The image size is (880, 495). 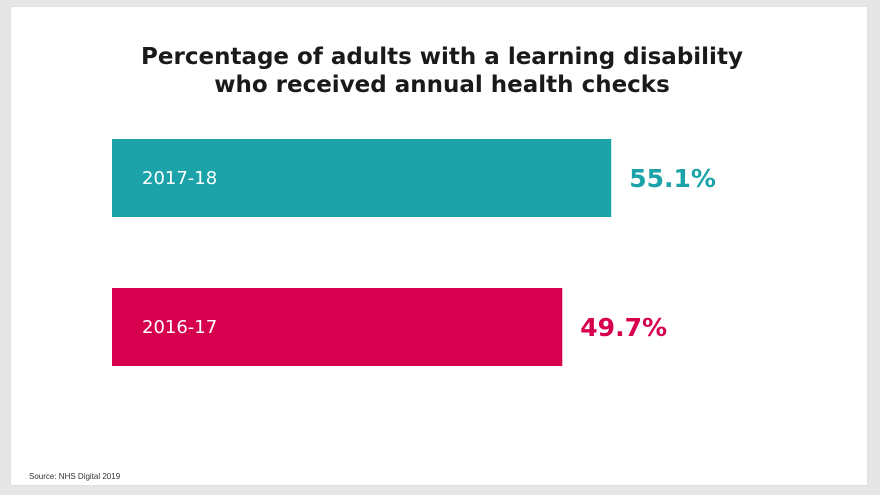 What do you see at coordinates (75, 476) in the screenshot?
I see `source-note: Source: NHS Digital 2019` at bounding box center [75, 476].